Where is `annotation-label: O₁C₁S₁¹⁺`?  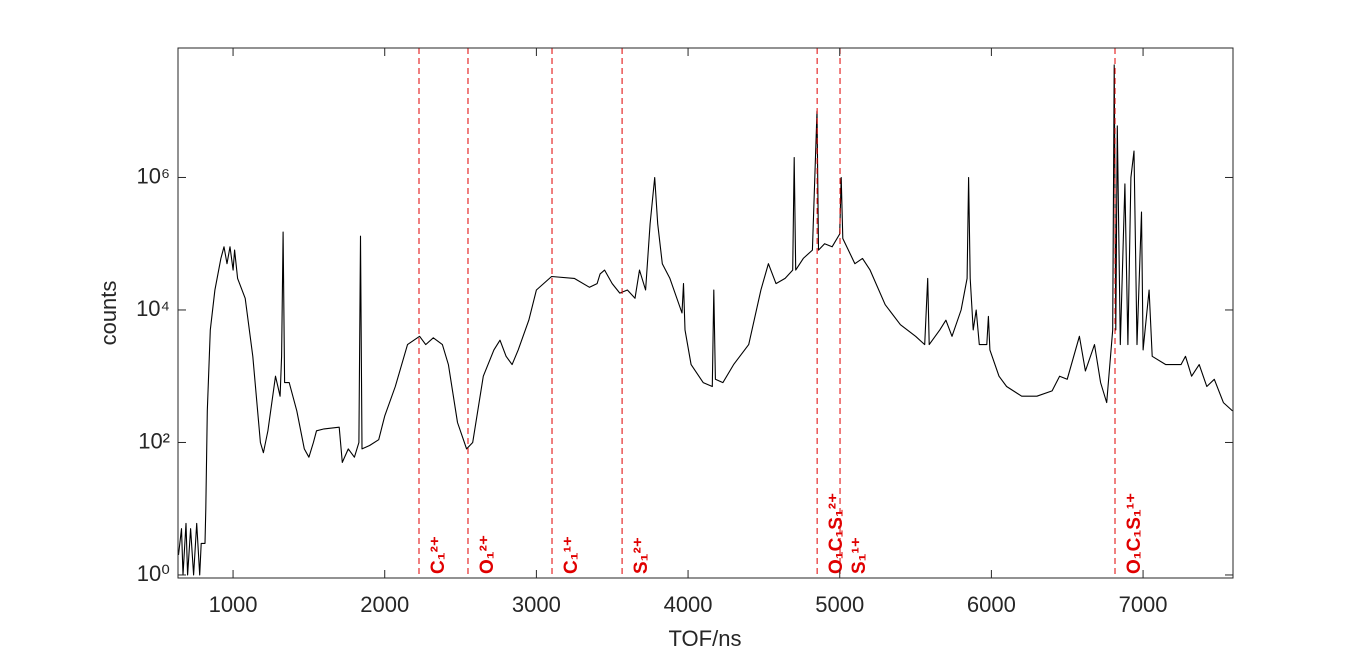 annotation-label: O₁C₁S₁¹⁺ is located at coordinates (1134, 533).